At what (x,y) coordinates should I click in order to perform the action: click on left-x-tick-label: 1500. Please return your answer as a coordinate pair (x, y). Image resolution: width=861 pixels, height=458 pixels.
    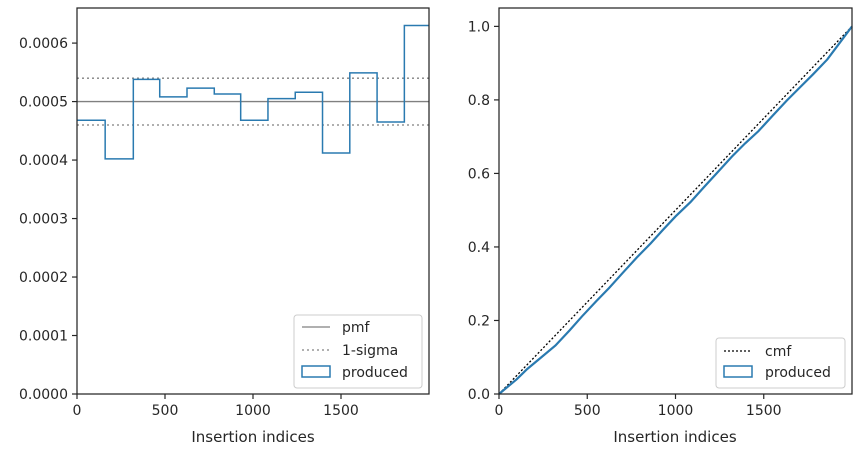
    Looking at the image, I should click on (341, 411).